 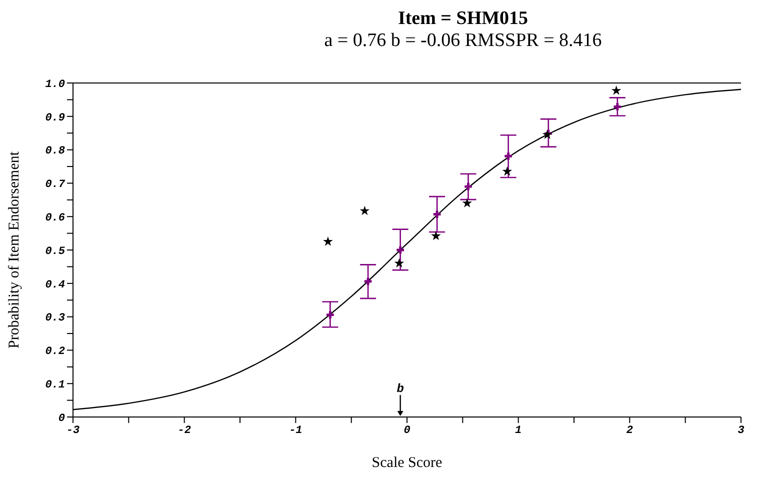 I want to click on x-tick-label: -2, so click(x=185, y=430).